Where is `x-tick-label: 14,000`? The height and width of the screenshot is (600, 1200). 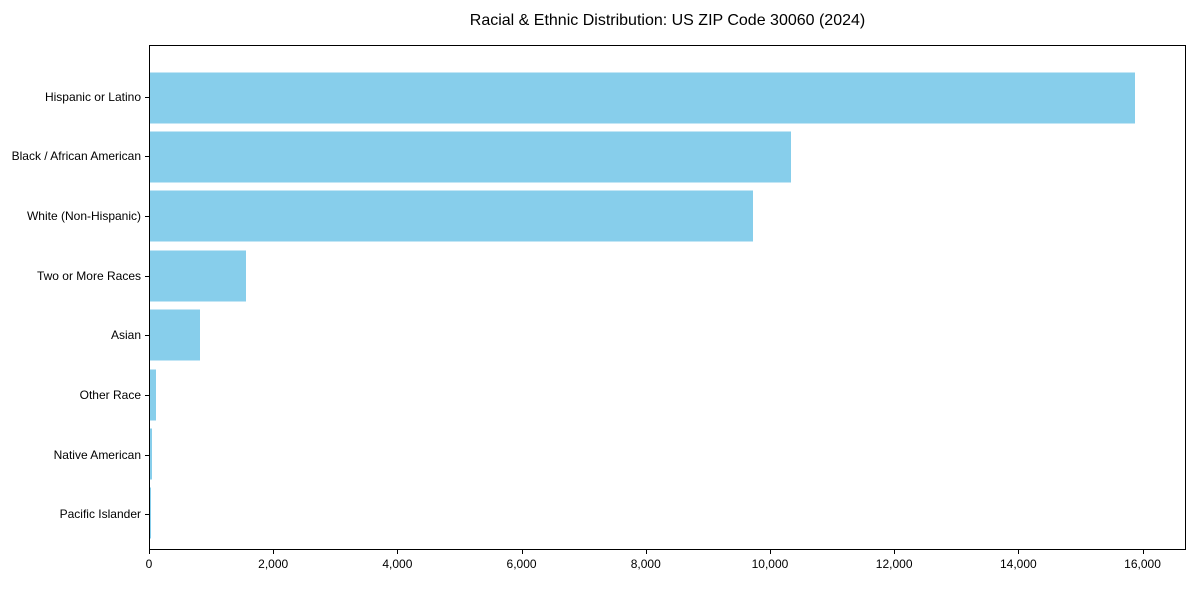 x-tick-label: 14,000 is located at coordinates (1018, 564).